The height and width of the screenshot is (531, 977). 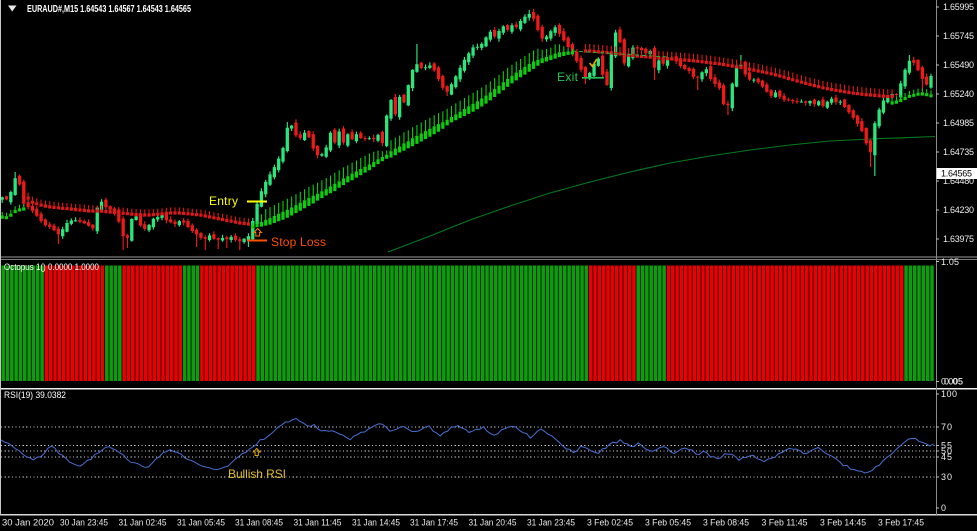 What do you see at coordinates (551, 523) in the screenshot?
I see `svg-text: 31 Jan 23:45` at bounding box center [551, 523].